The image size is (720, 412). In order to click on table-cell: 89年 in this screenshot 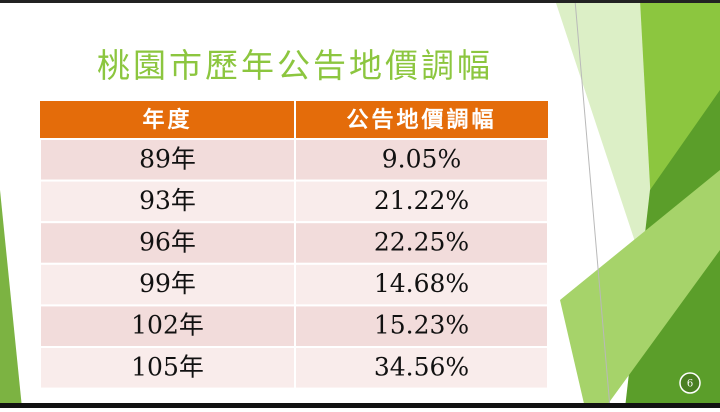, I will do `click(167, 158)`.